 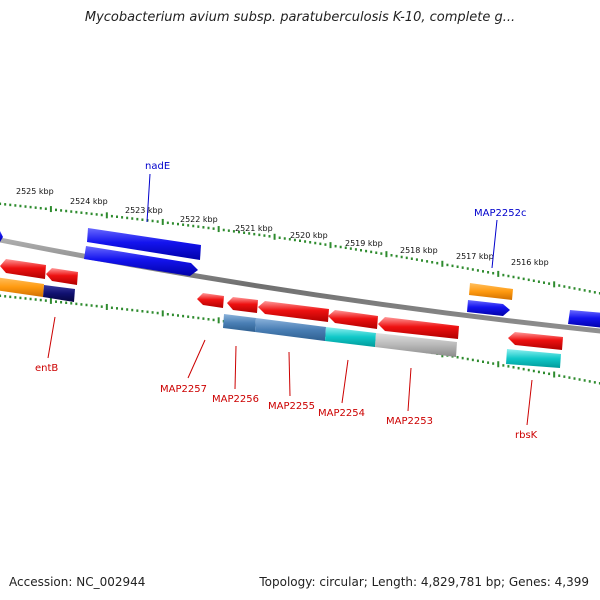 What do you see at coordinates (23, 269) in the screenshot?
I see `gene-arrow-entB-a` at bounding box center [23, 269].